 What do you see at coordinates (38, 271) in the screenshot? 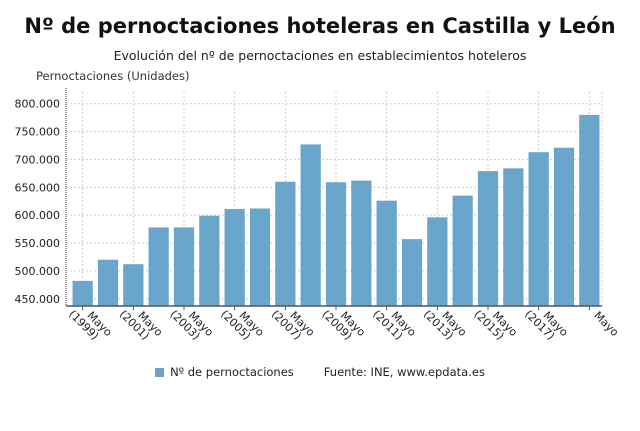
I see `y-tick-label: 500.000` at bounding box center [38, 271].